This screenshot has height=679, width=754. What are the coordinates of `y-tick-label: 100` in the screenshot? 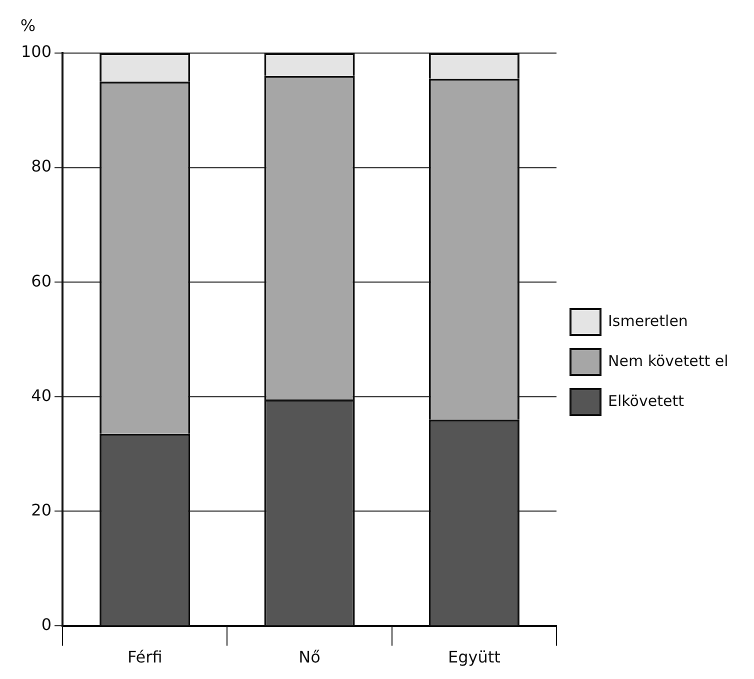 It's located at (36, 52).